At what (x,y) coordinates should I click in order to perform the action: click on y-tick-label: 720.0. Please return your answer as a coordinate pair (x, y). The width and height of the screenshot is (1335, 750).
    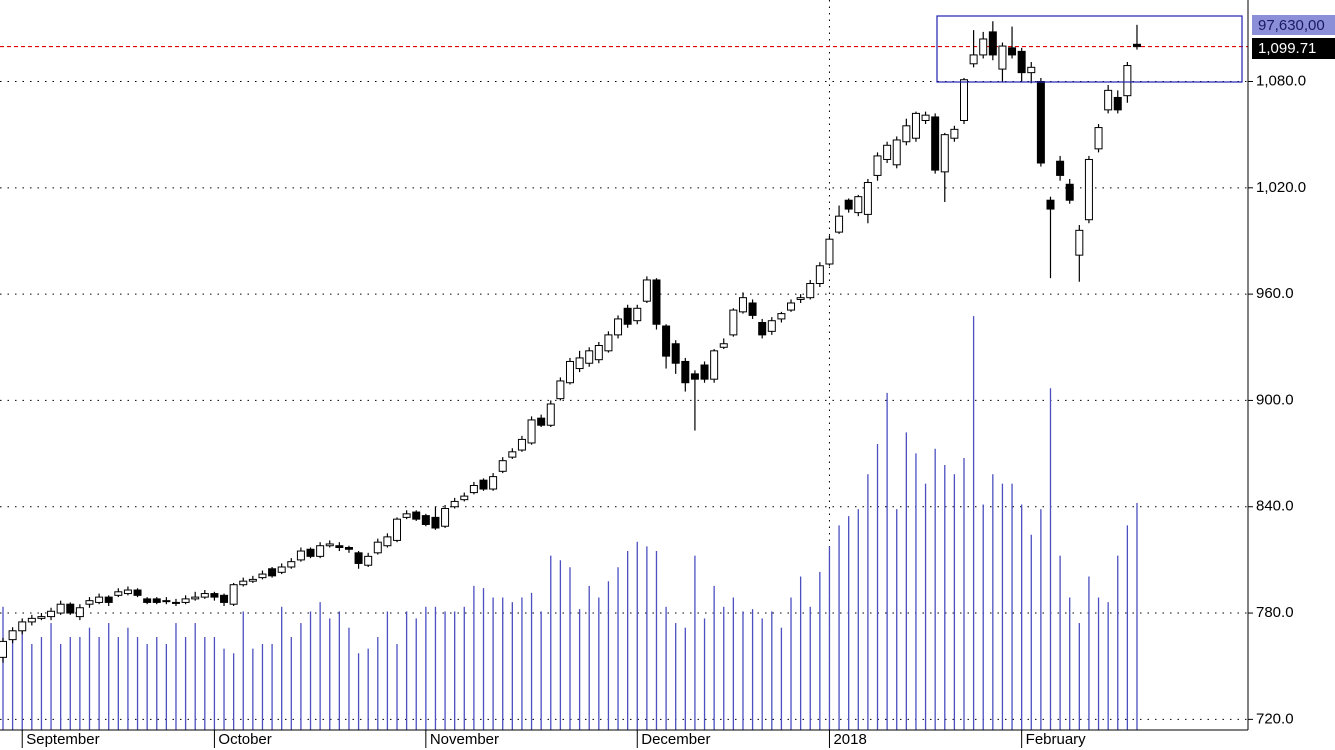
    Looking at the image, I should click on (1275, 718).